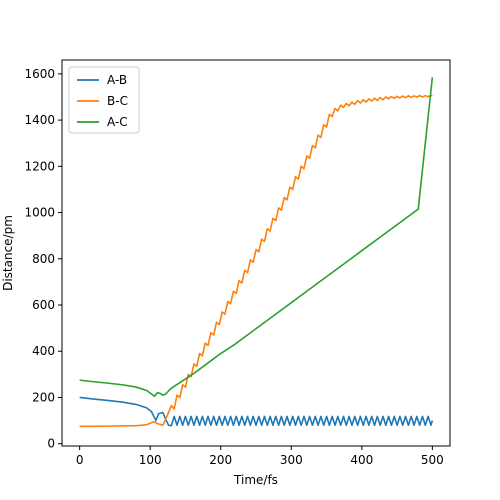  I want to click on legend-label-a-c: A-C, so click(117, 122).